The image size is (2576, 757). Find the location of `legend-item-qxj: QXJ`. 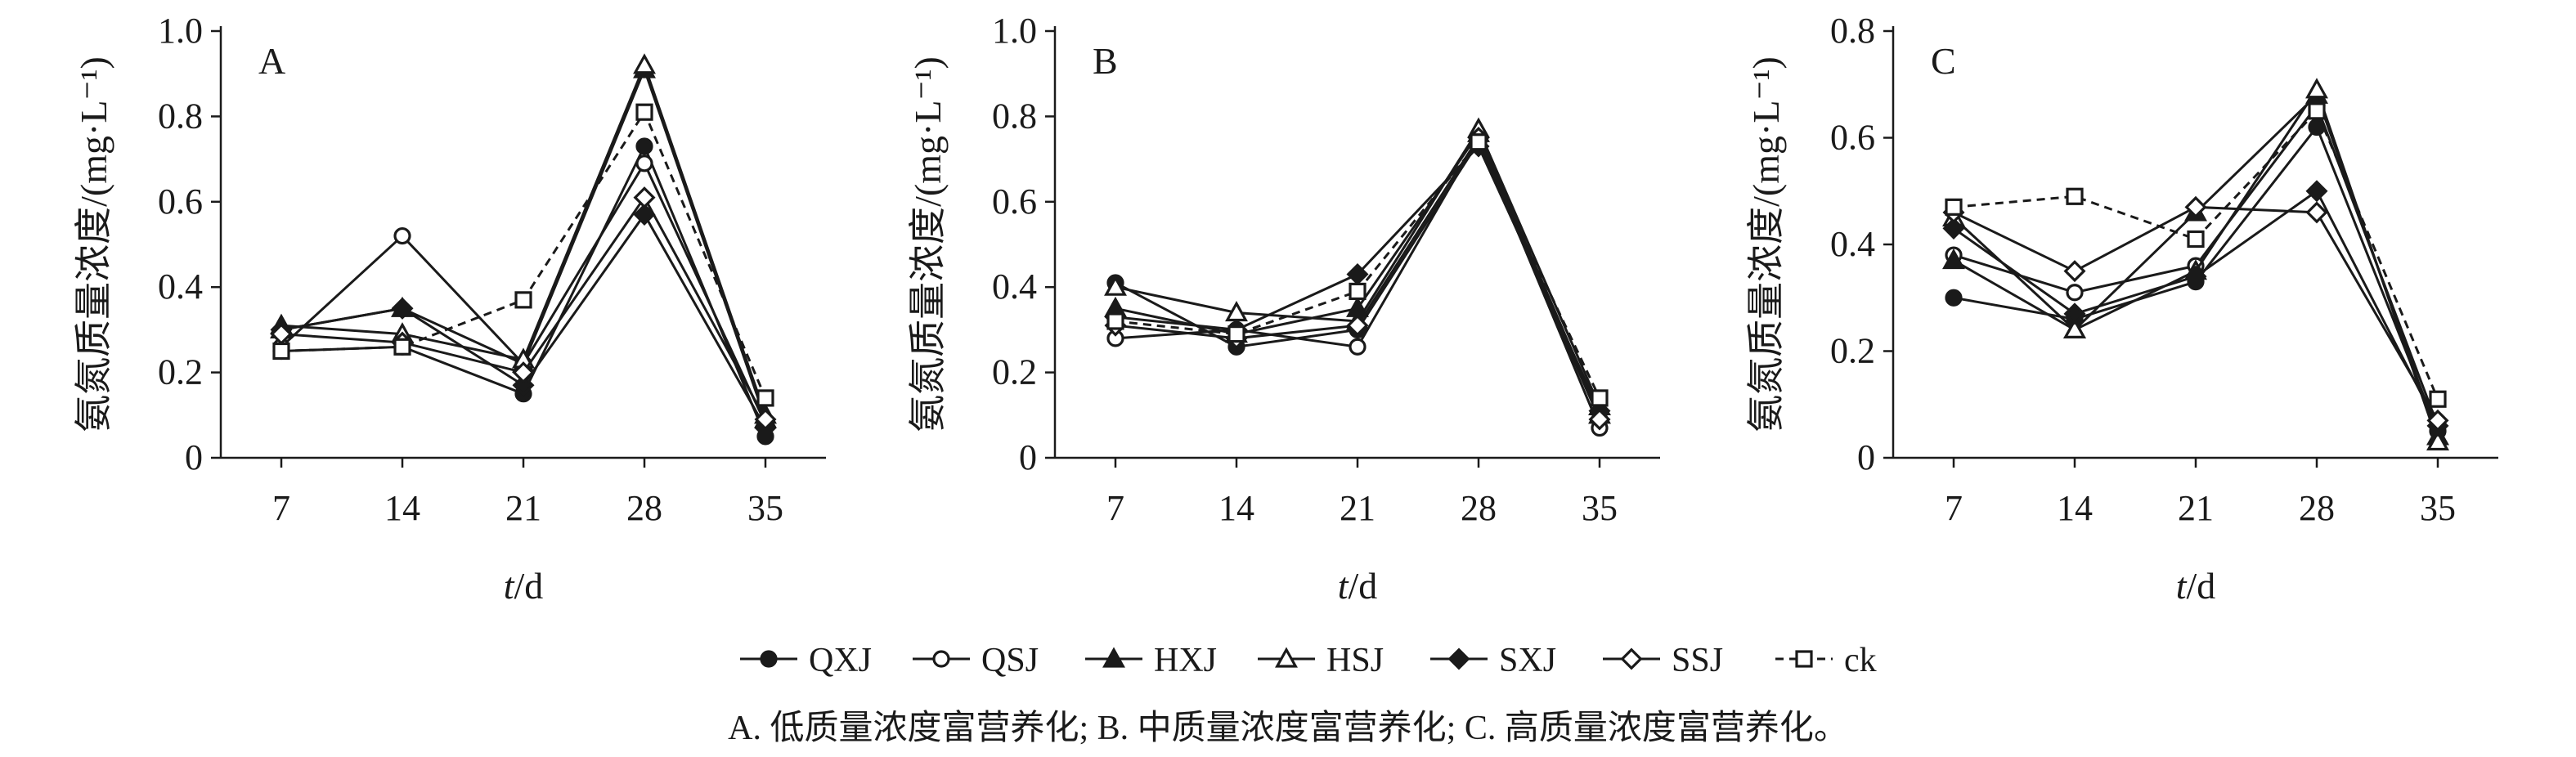

legend-item-qxj: QXJ is located at coordinates (806, 660).